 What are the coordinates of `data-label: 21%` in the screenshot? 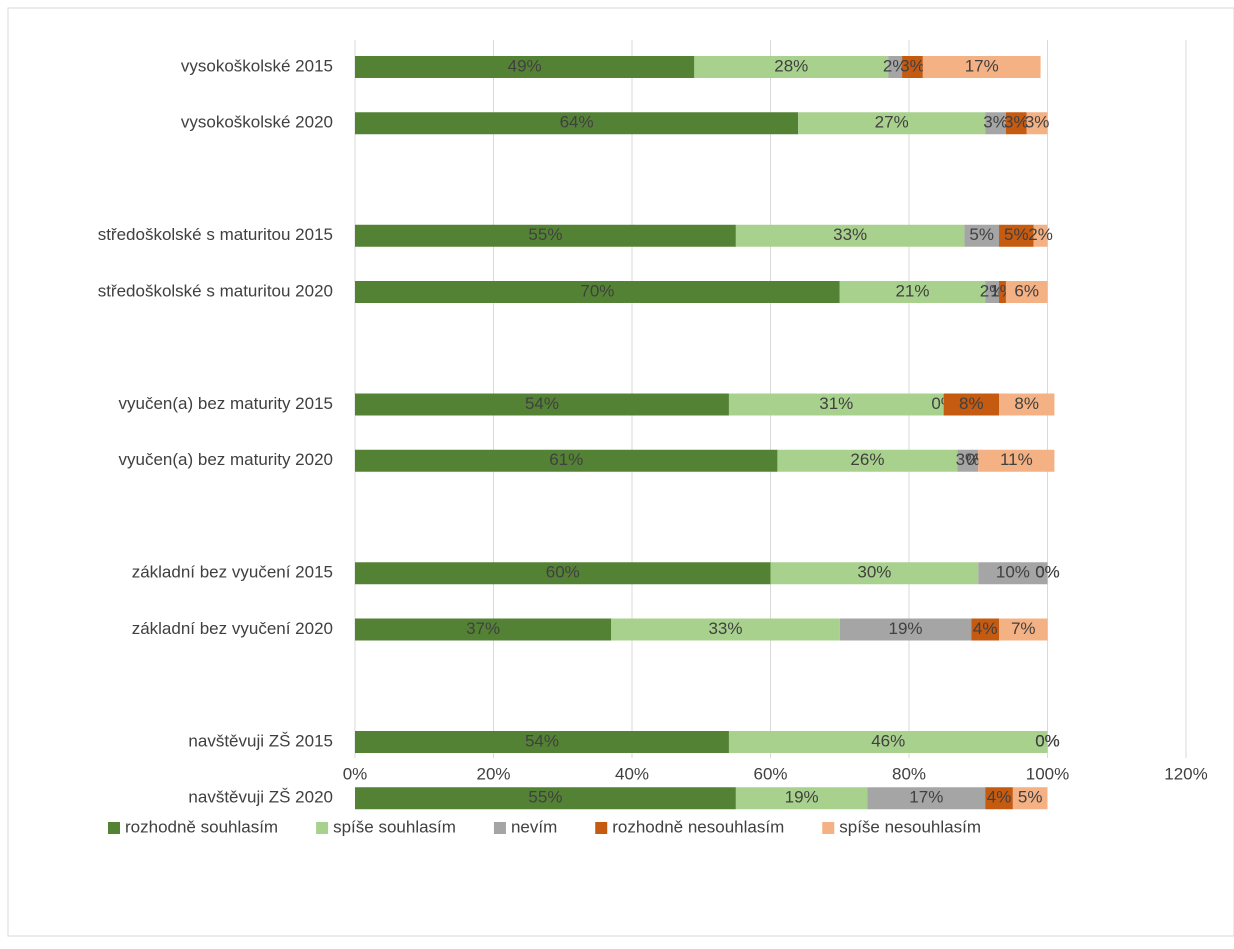 It's located at (912, 290).